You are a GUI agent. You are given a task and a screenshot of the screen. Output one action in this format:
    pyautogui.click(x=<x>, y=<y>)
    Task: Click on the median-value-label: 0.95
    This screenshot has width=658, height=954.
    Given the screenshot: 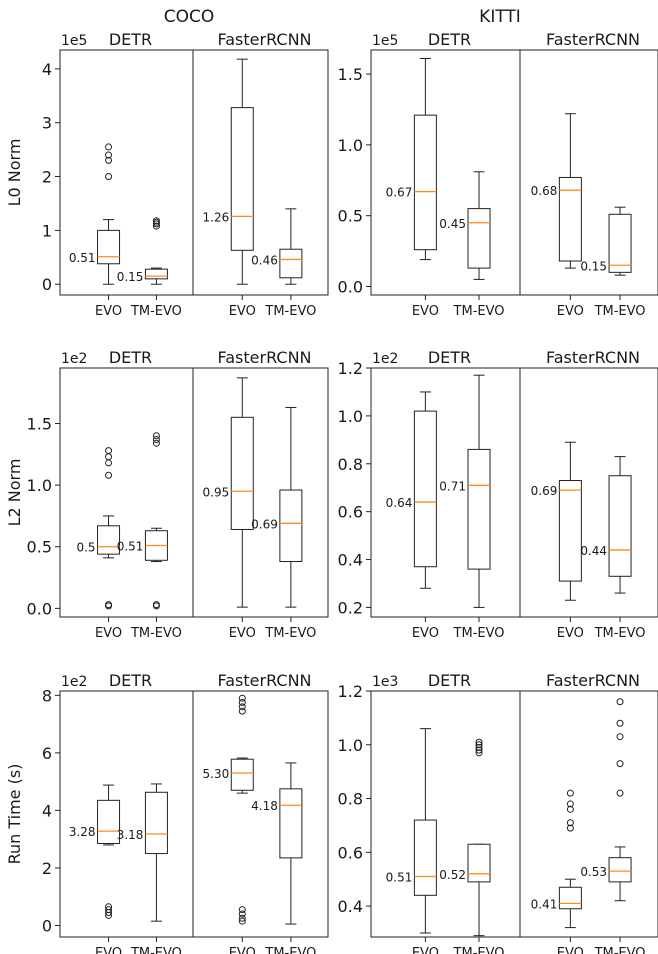 What is the action you would take?
    pyautogui.click(x=216, y=492)
    